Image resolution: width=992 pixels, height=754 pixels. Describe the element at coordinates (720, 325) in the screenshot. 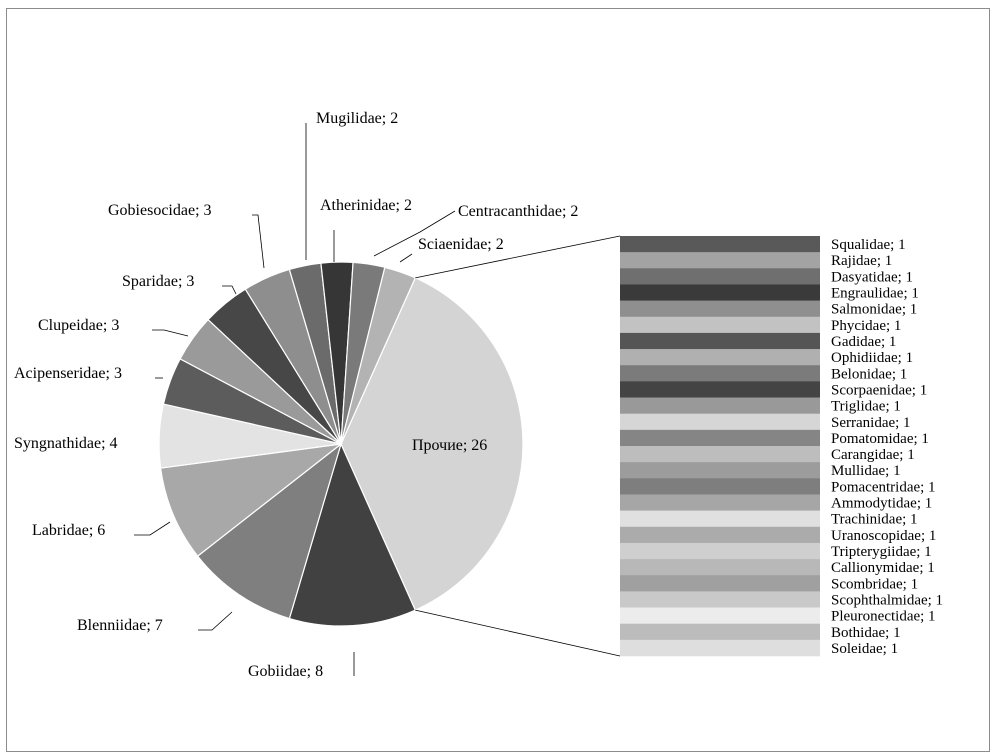

I see `bar-segment-phycidae` at that location.